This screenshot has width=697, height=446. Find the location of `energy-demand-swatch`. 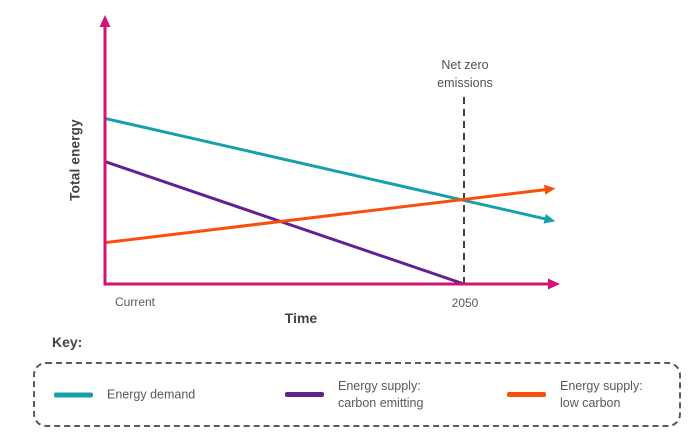

energy-demand-swatch is located at coordinates (73, 394).